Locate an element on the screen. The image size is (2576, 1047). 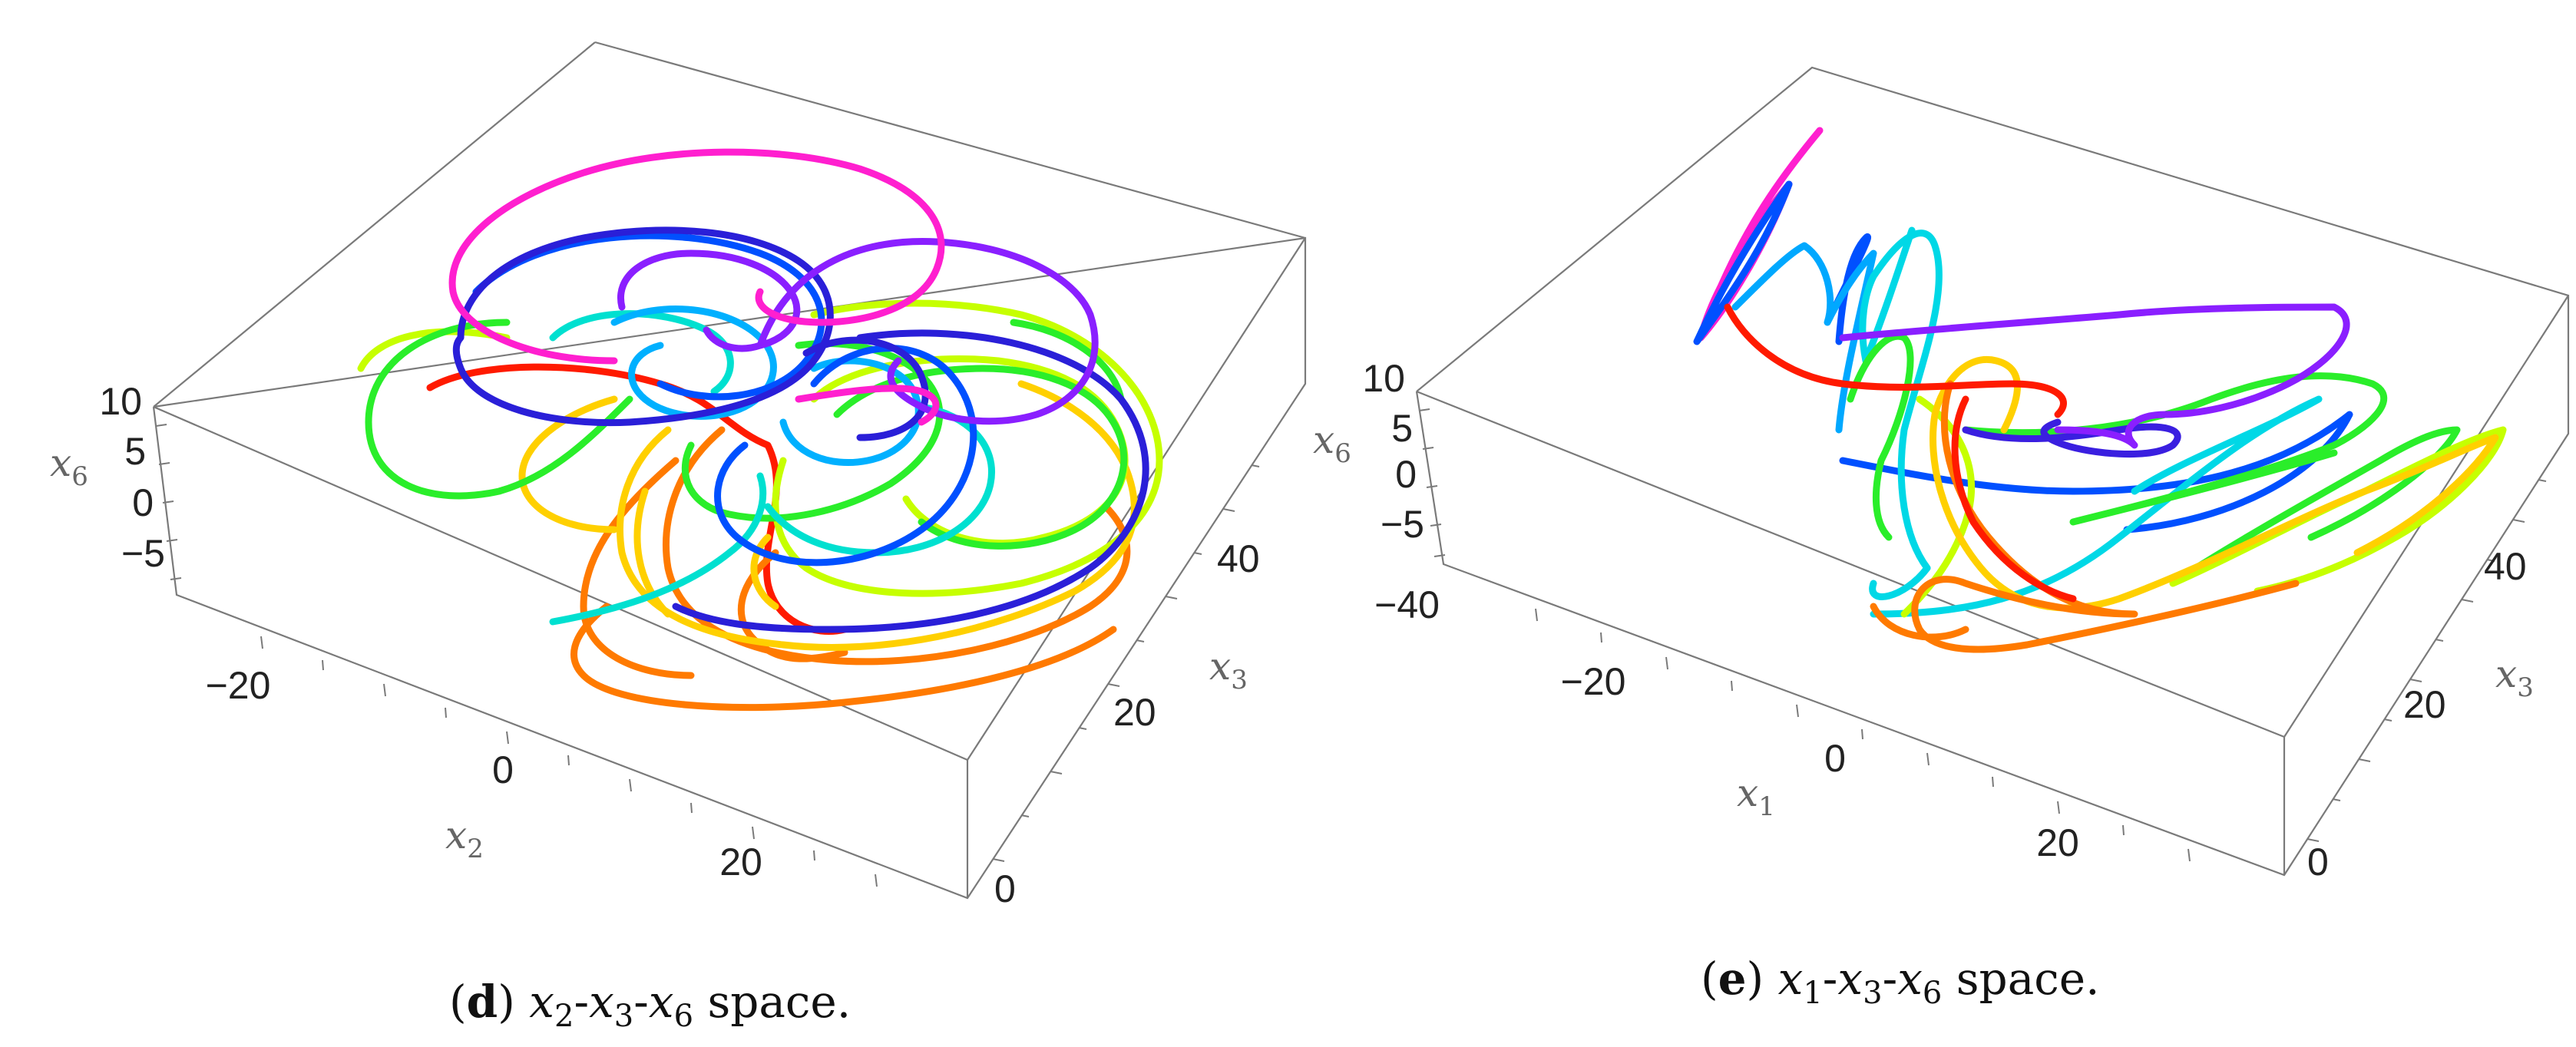
panel-d-z-tick: 10 is located at coordinates (120, 401).